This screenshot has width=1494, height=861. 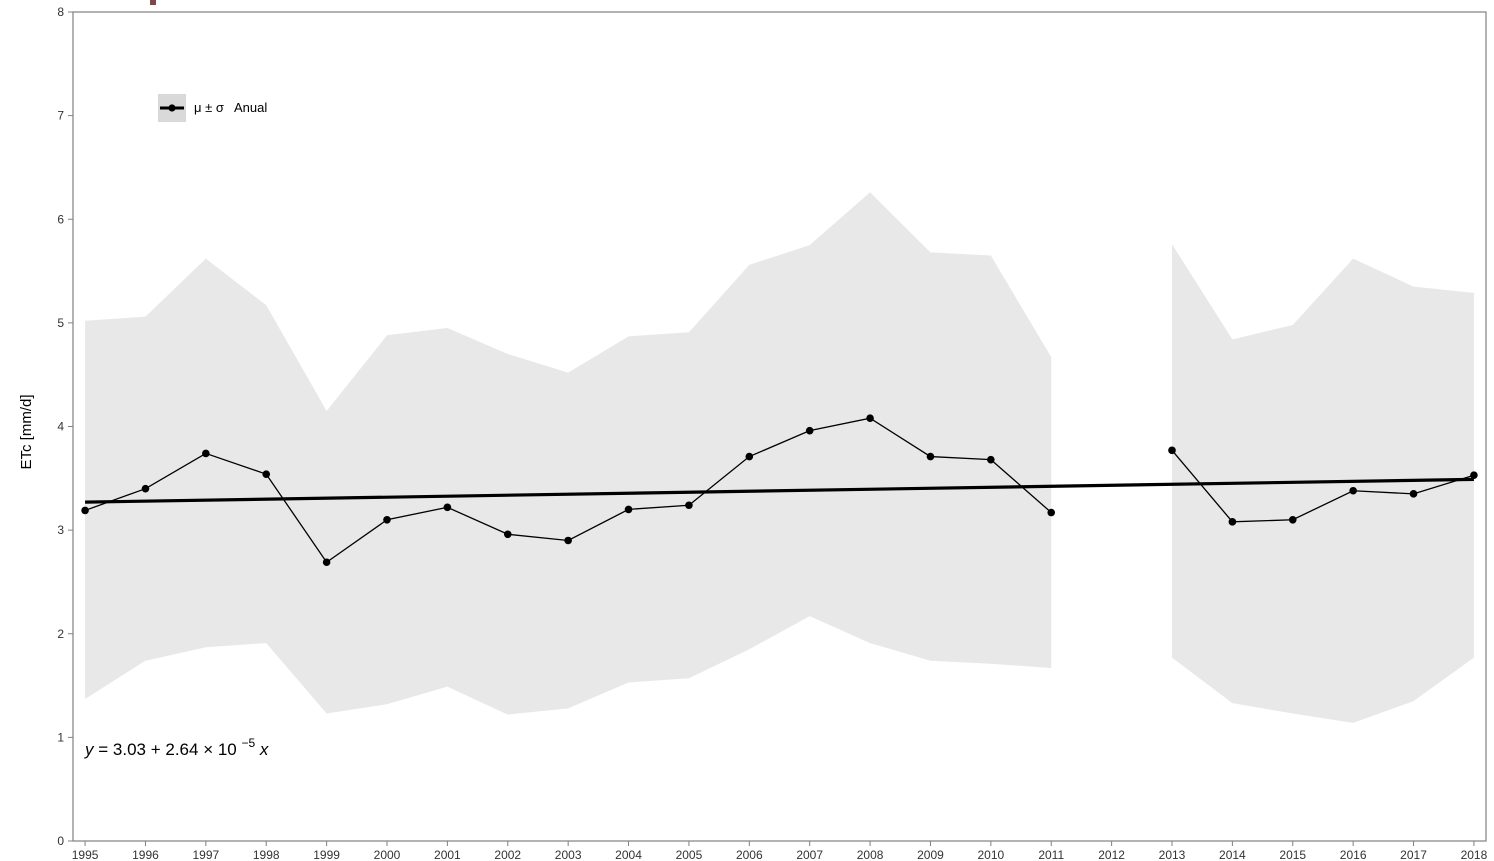 I want to click on regression-equation: y = 3.03 + 2.64 × 10 −5 x, so click(x=176, y=745).